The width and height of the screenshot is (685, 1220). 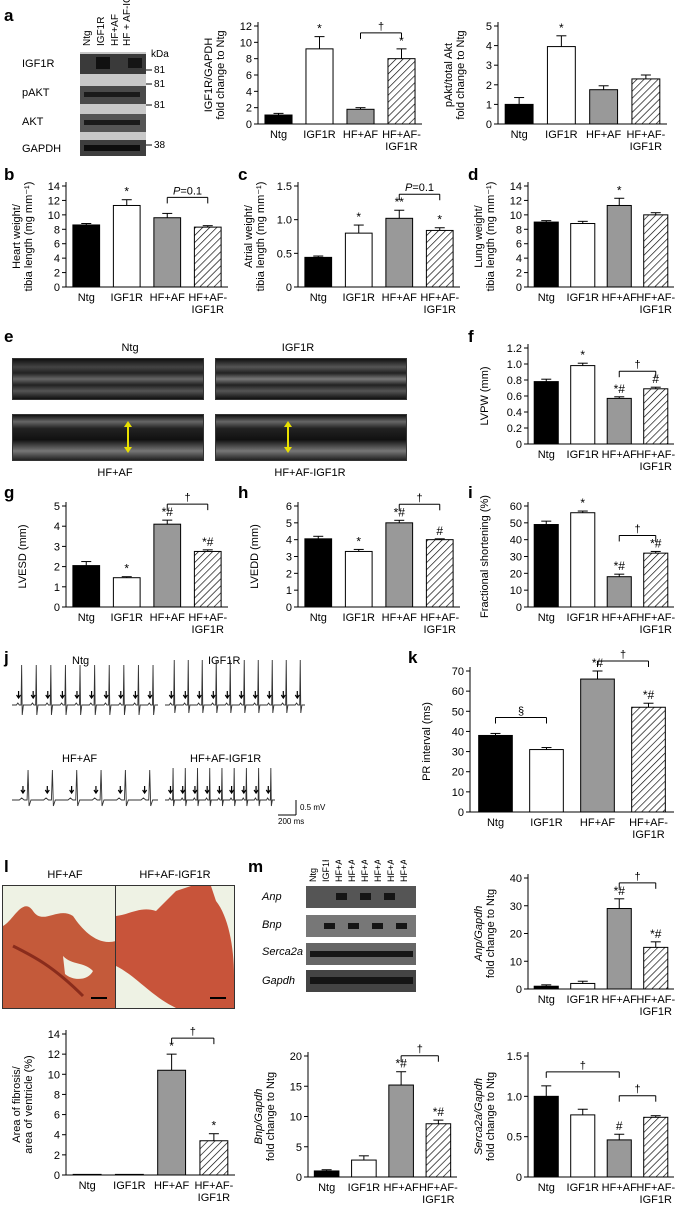 I want to click on panel-letter-j: j, so click(x=6, y=657).